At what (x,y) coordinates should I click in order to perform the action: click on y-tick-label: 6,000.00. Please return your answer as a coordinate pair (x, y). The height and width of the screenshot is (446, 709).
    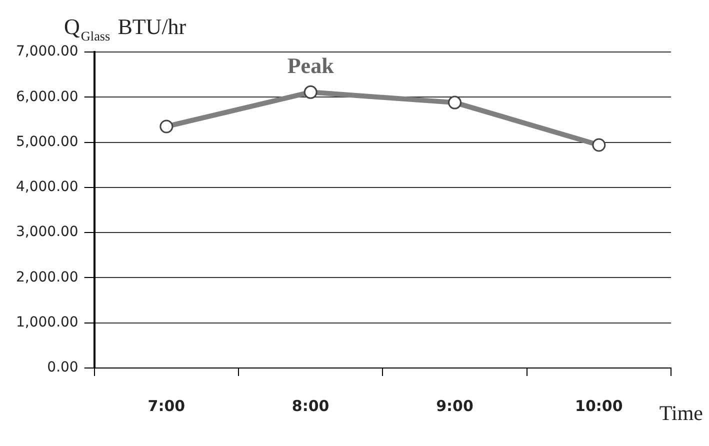
    Looking at the image, I should click on (47, 96).